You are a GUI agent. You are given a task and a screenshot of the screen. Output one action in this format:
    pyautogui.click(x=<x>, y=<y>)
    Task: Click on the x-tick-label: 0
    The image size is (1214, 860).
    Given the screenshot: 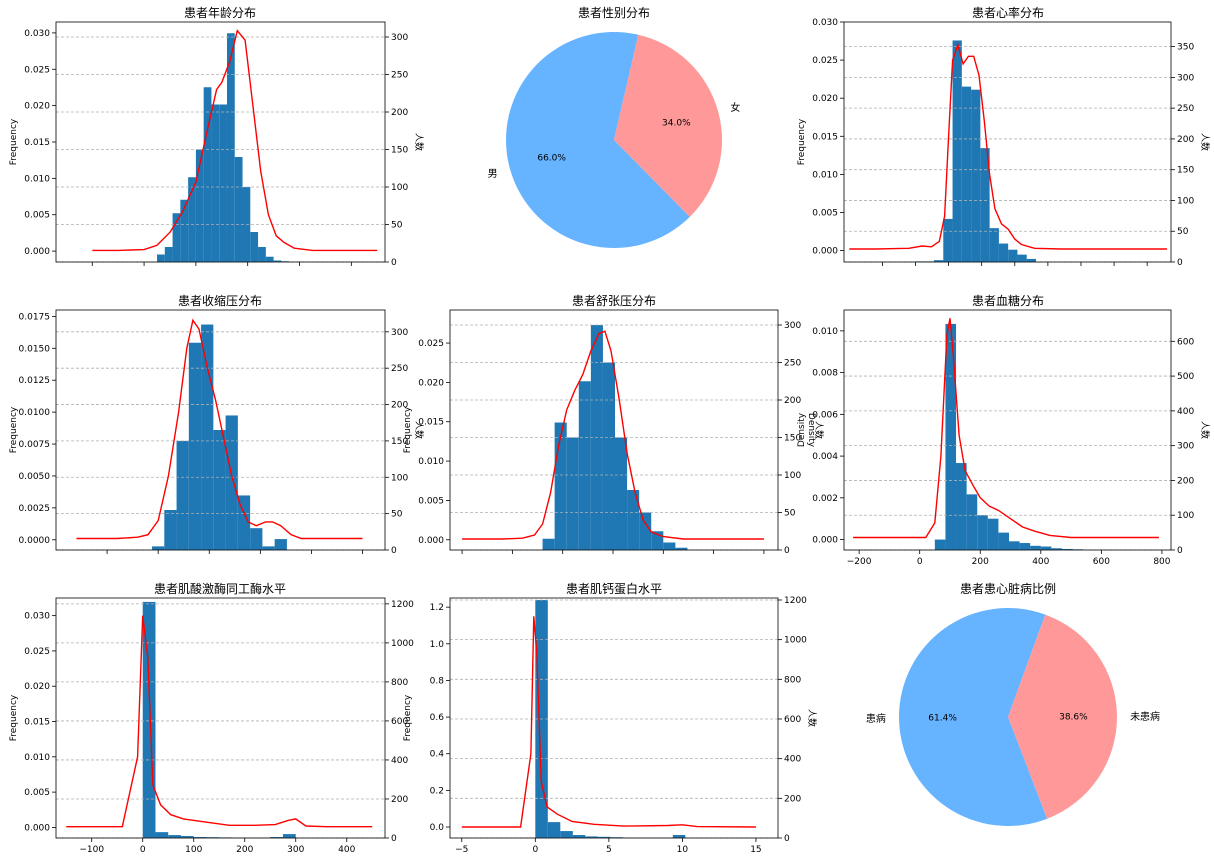 What is the action you would take?
    pyautogui.click(x=920, y=562)
    